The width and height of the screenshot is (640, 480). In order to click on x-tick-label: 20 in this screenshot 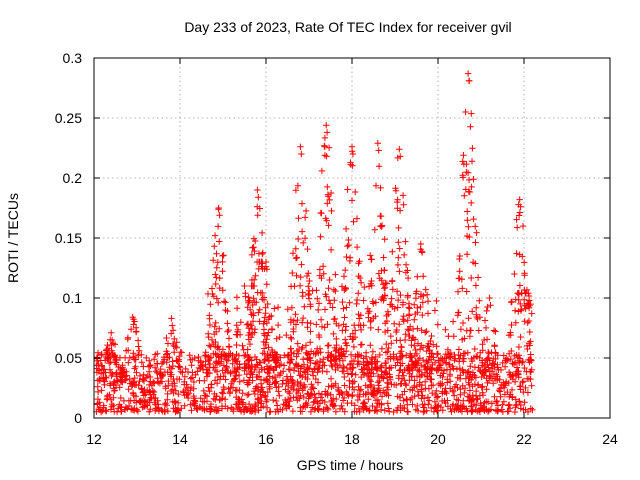, I will do `click(438, 439)`.